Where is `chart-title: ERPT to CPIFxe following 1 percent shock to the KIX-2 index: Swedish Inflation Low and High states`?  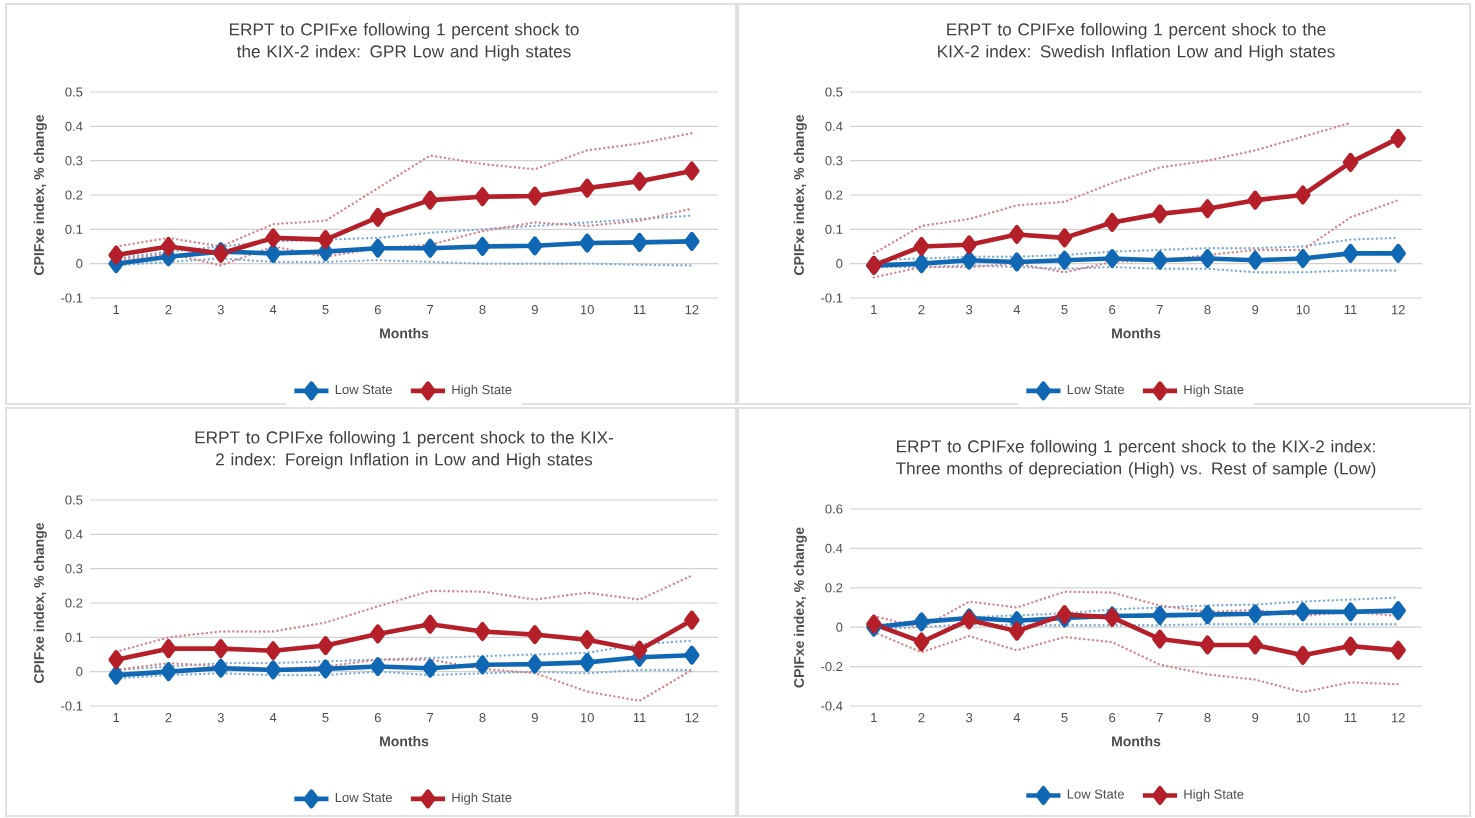 chart-title: ERPT to CPIFxe following 1 percent shock to the KIX-2 index: Swedish Inflation Low and High states is located at coordinates (1136, 41).